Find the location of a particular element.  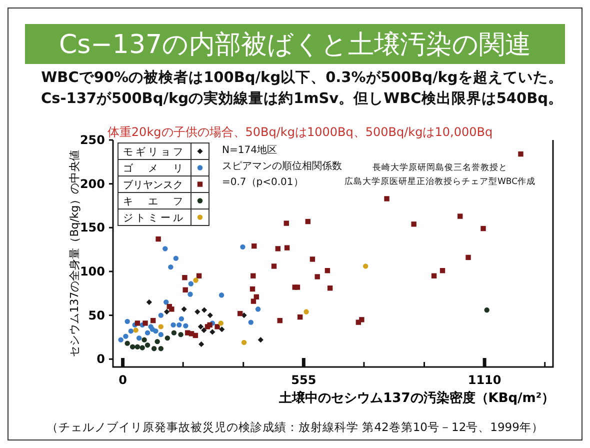

y-tick-label: 0 is located at coordinates (100, 359).